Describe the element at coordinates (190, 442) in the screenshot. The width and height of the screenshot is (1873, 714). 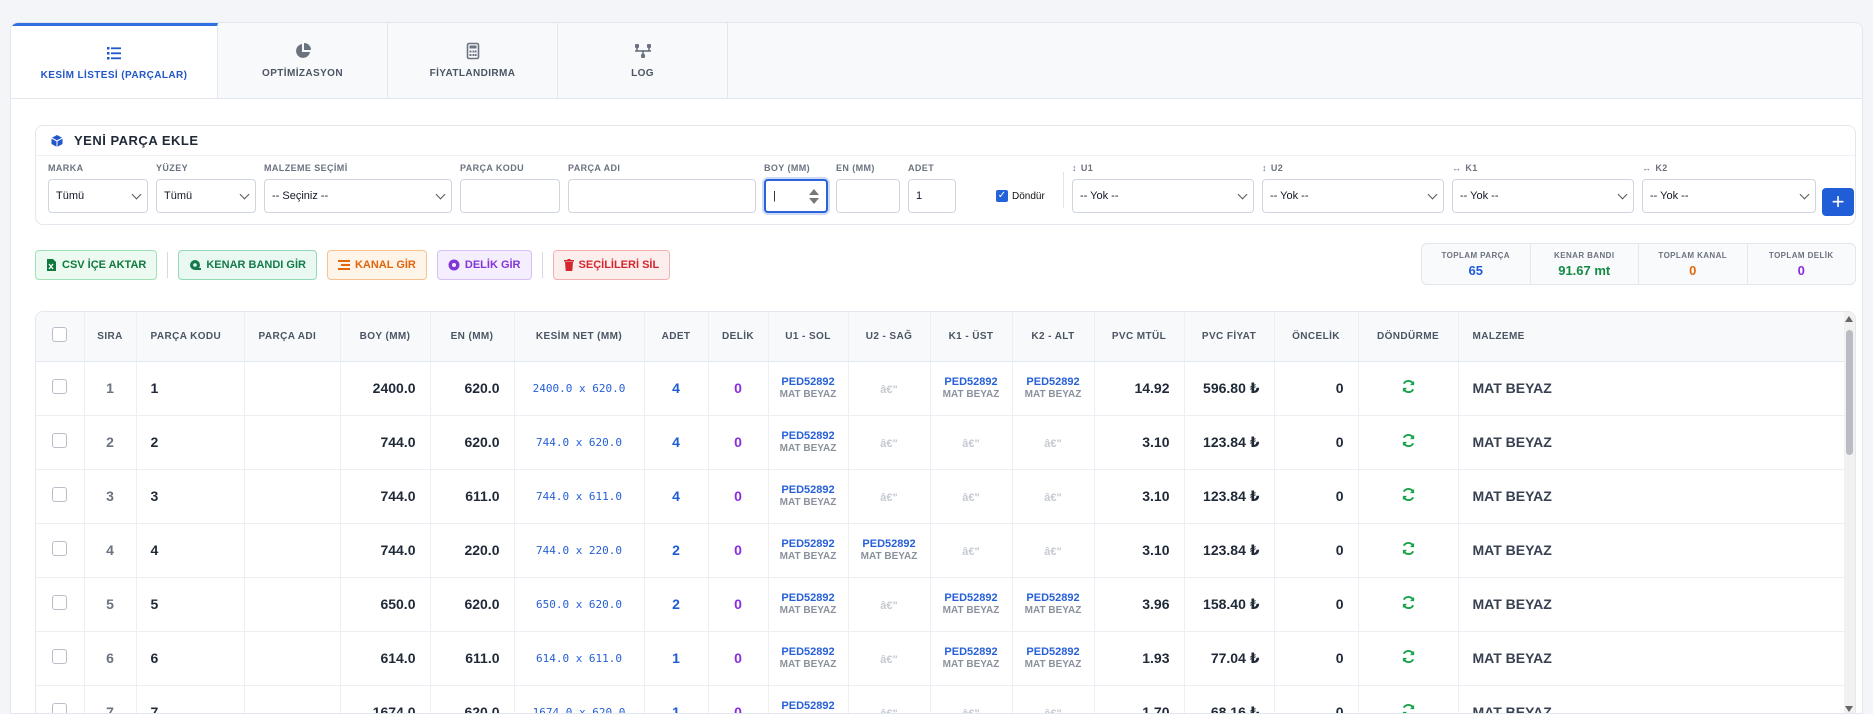
I see `row-kod: 2` at that location.